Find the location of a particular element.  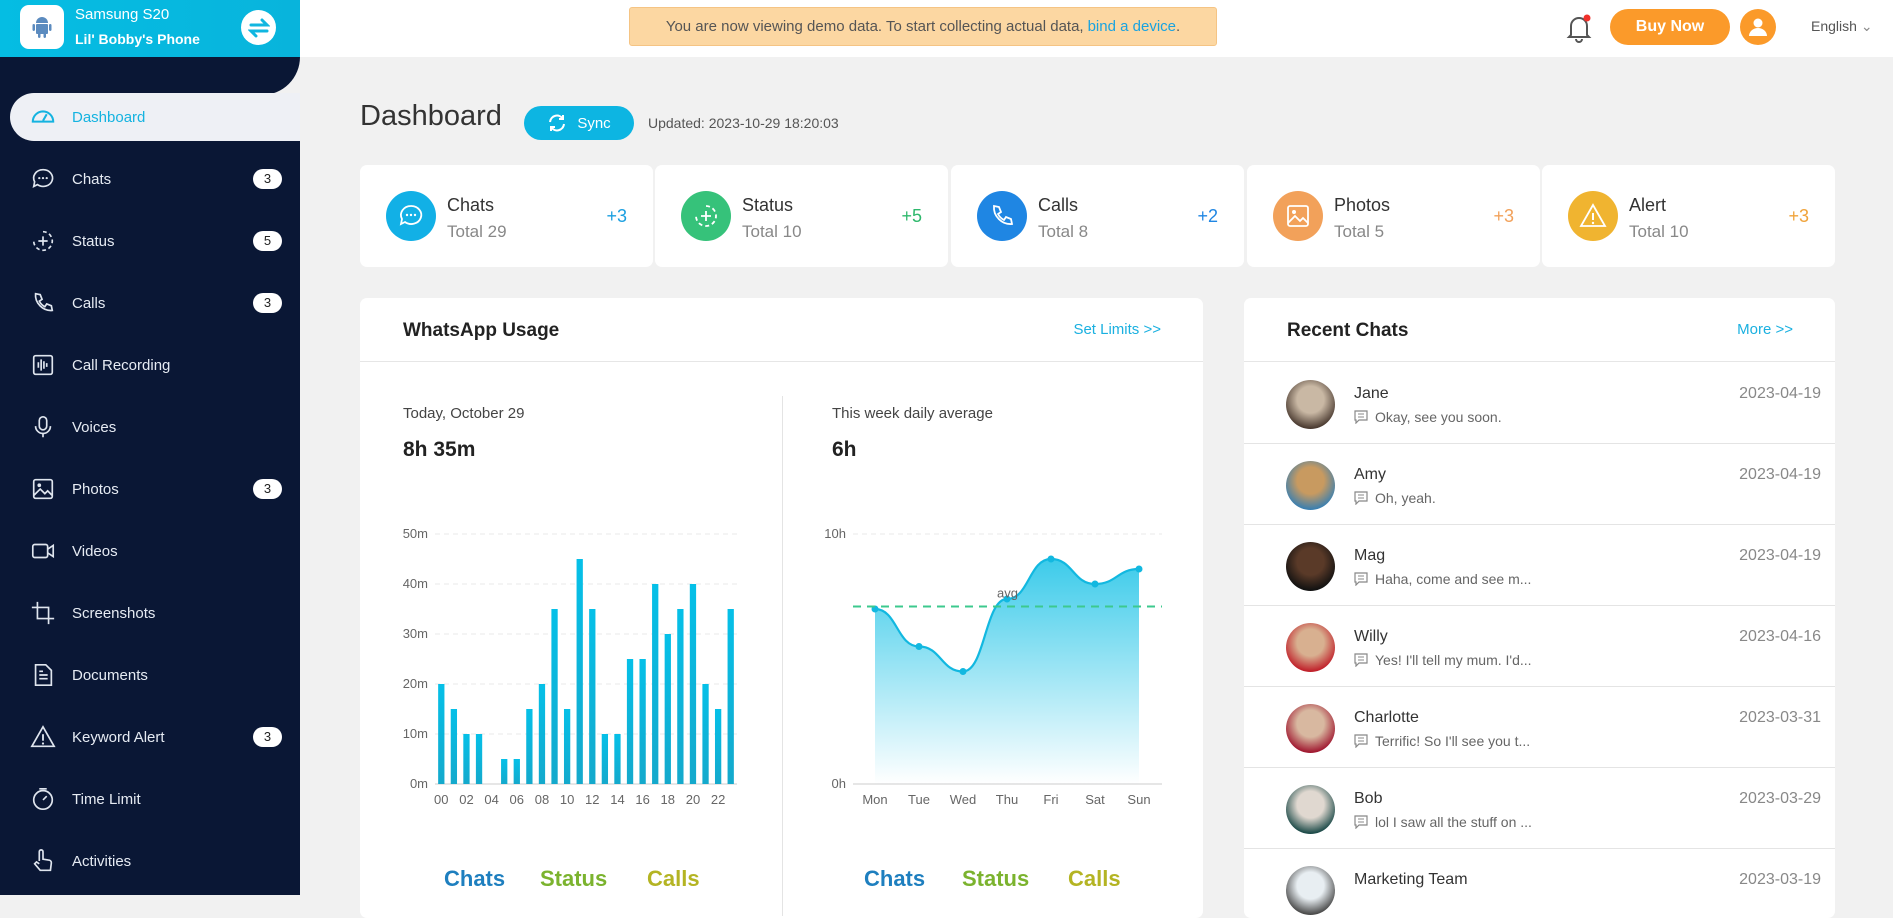

sidebar-item-call-recording: Call Recording is located at coordinates (150, 365).